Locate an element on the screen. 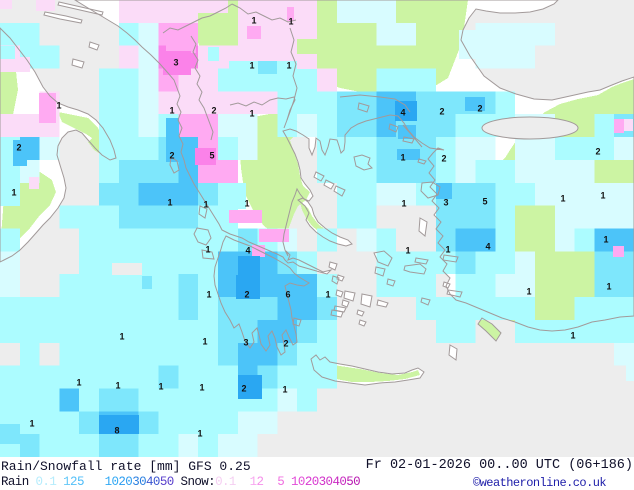 The width and height of the screenshot is (634, 490). svg-text: 6 is located at coordinates (287, 295).